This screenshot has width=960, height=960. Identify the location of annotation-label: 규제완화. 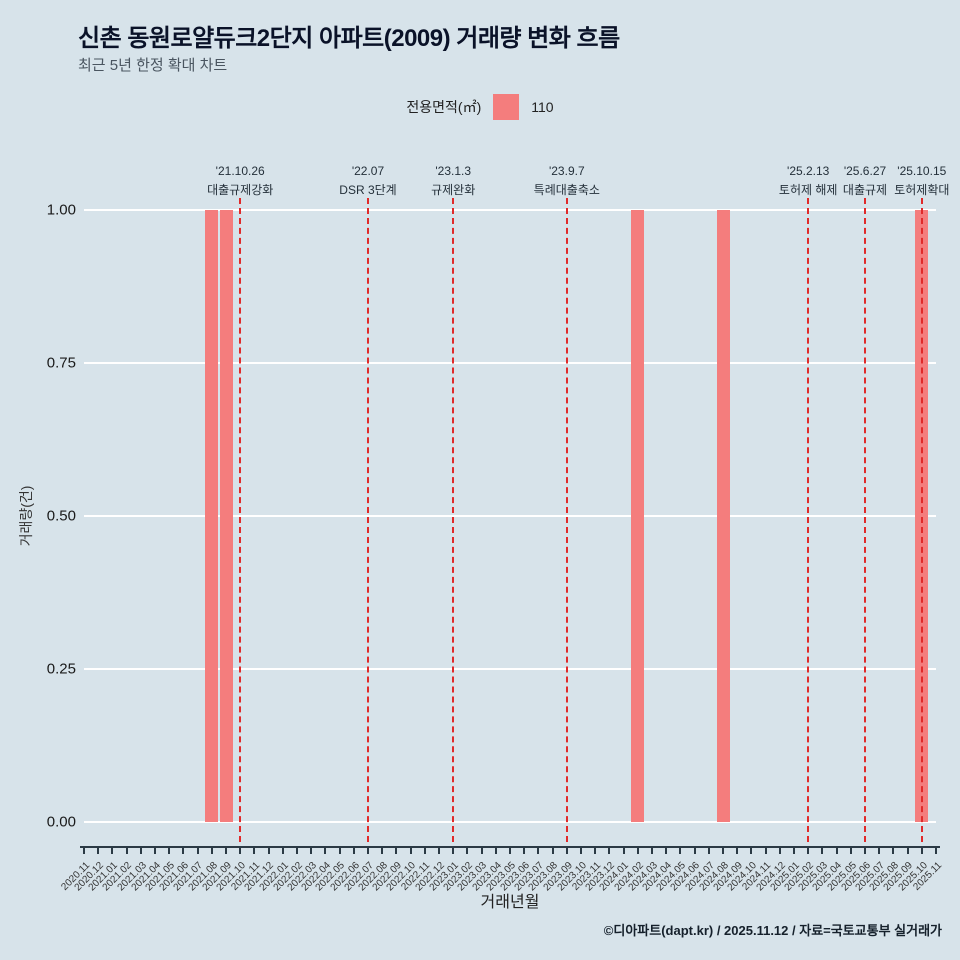
(453, 190).